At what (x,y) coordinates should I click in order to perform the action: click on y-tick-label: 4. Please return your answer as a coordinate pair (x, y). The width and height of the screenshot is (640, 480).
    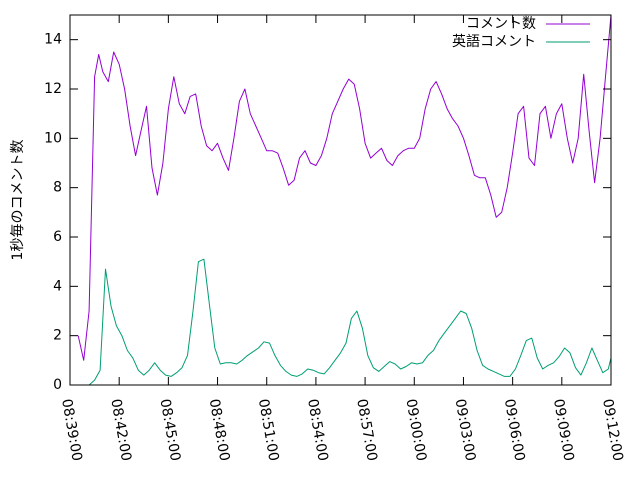
    Looking at the image, I should click on (57, 286).